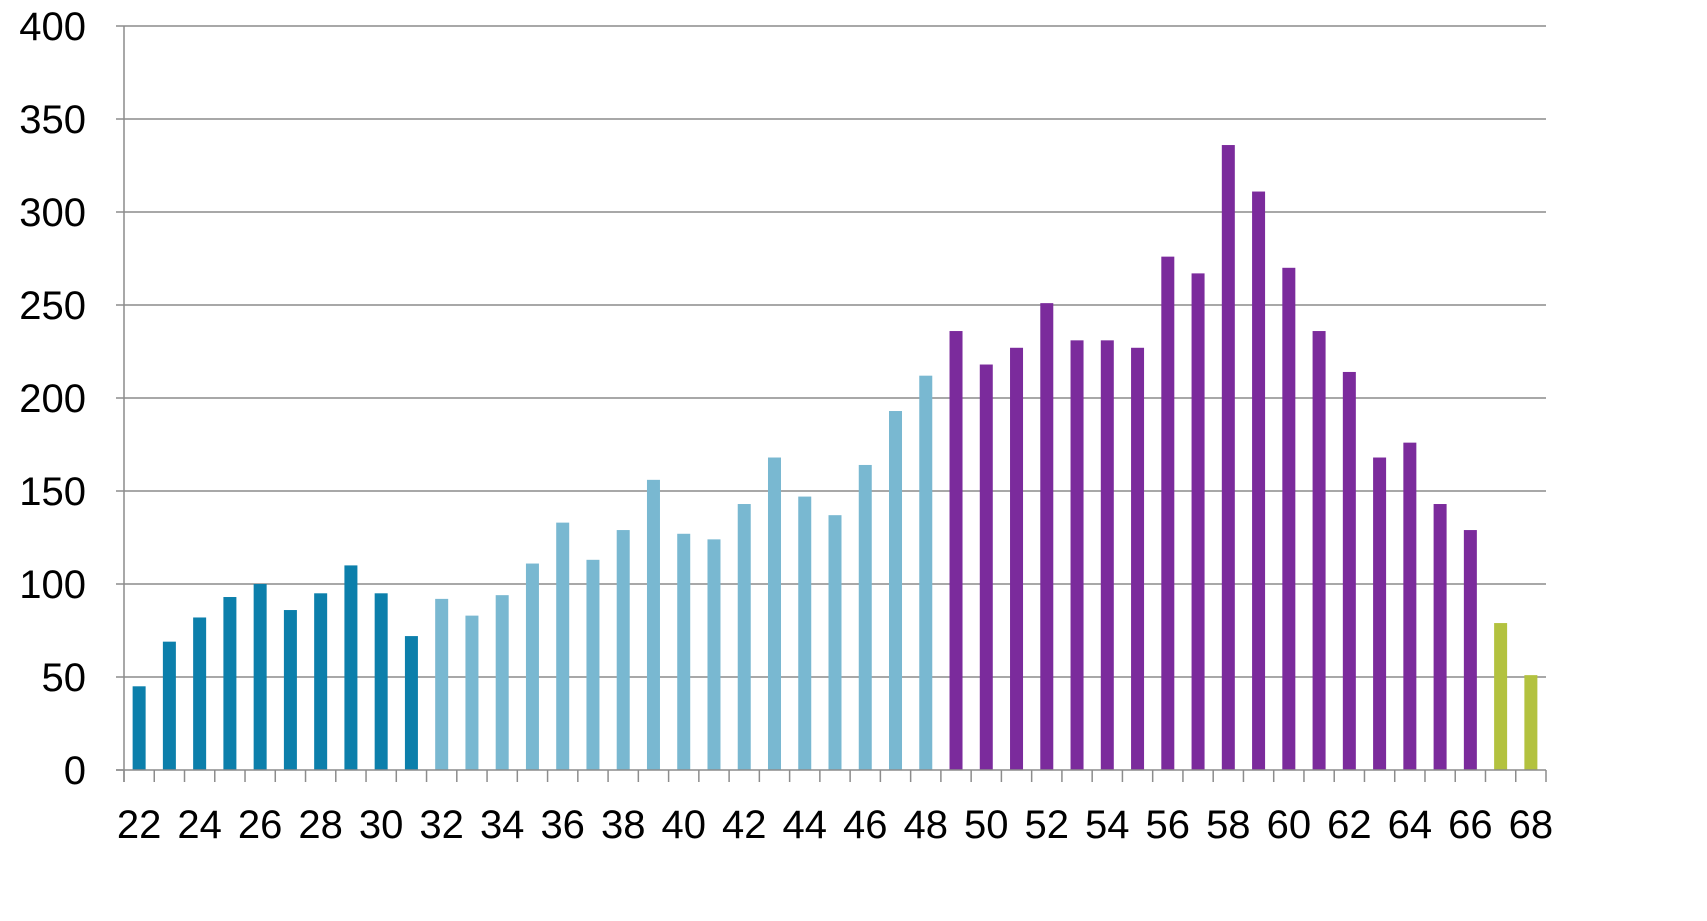 This screenshot has height=921, width=1707. I want to click on y-tick-label: 150, so click(52, 492).